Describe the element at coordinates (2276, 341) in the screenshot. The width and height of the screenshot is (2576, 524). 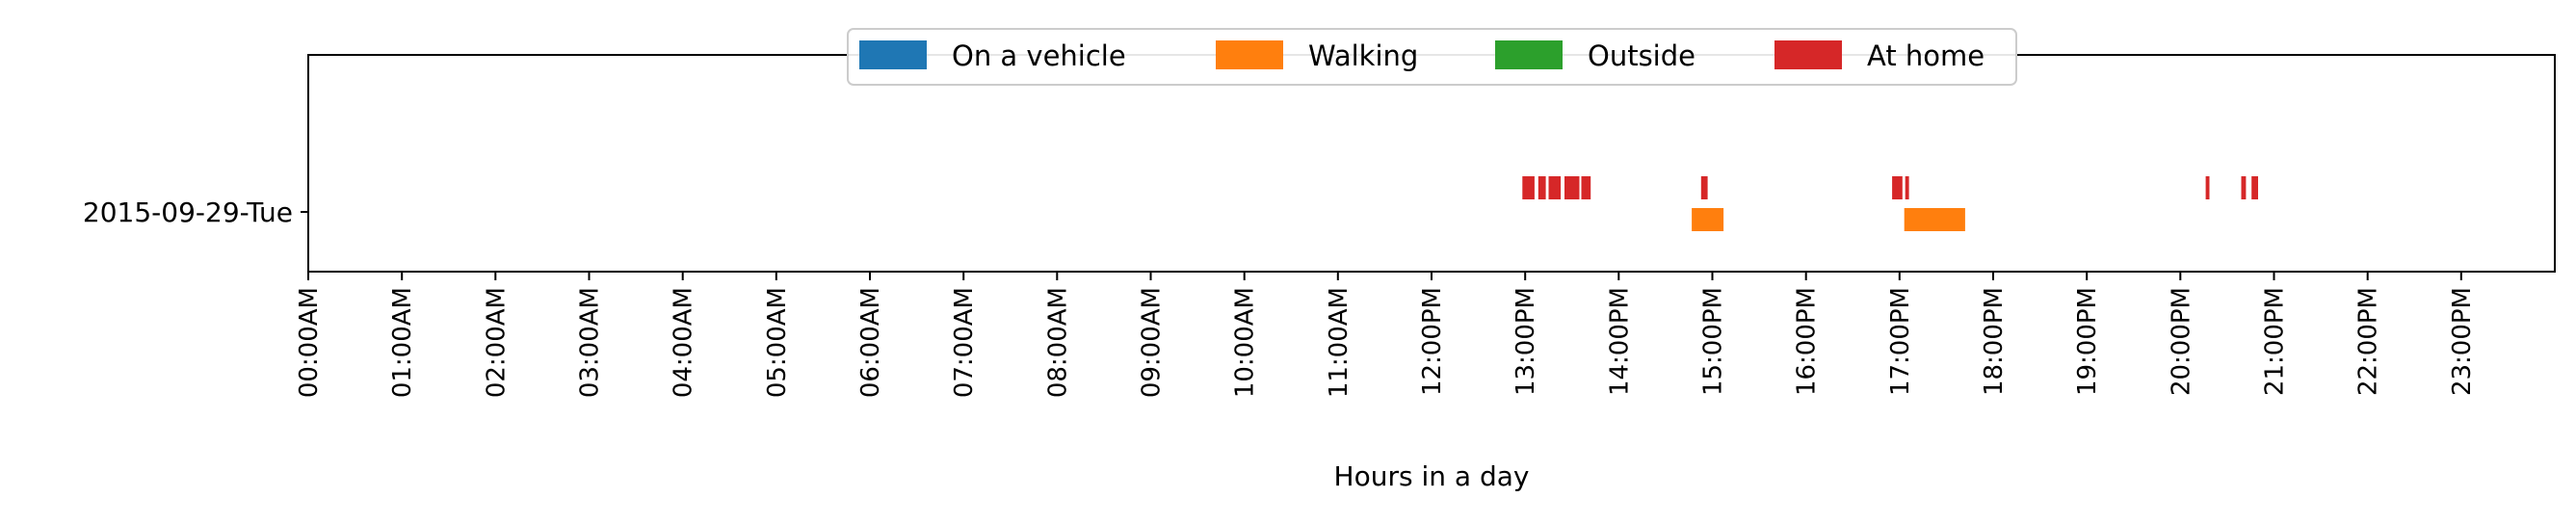
I see `x-tick-label-21: 21:00PM` at that location.